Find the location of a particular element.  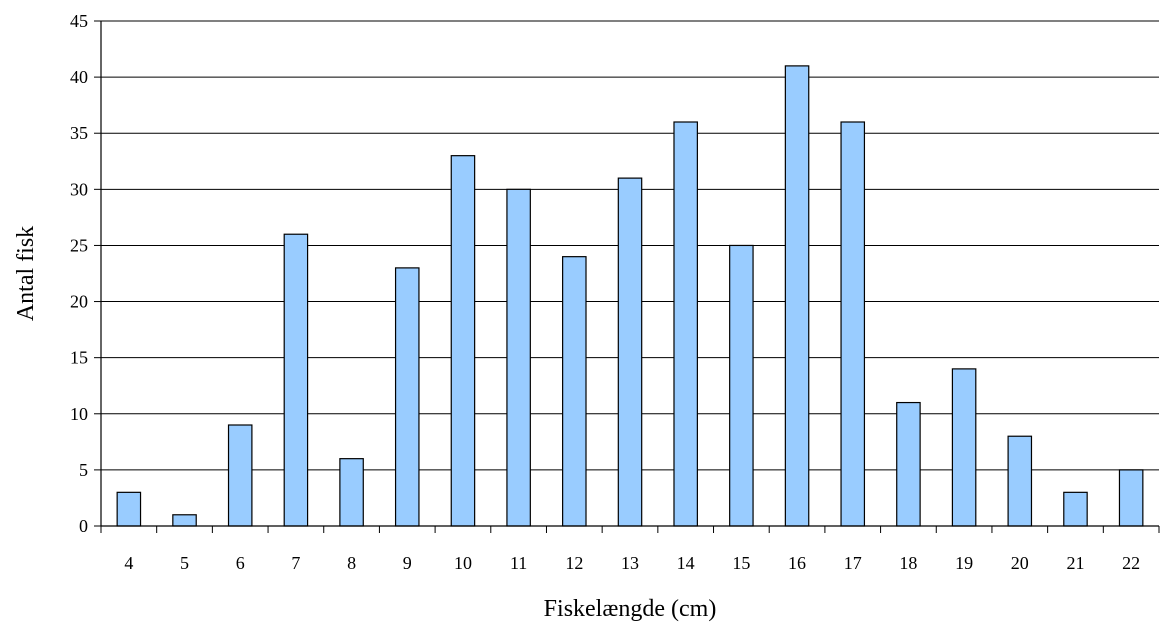

x-tick-label: 22 is located at coordinates (1131, 563).